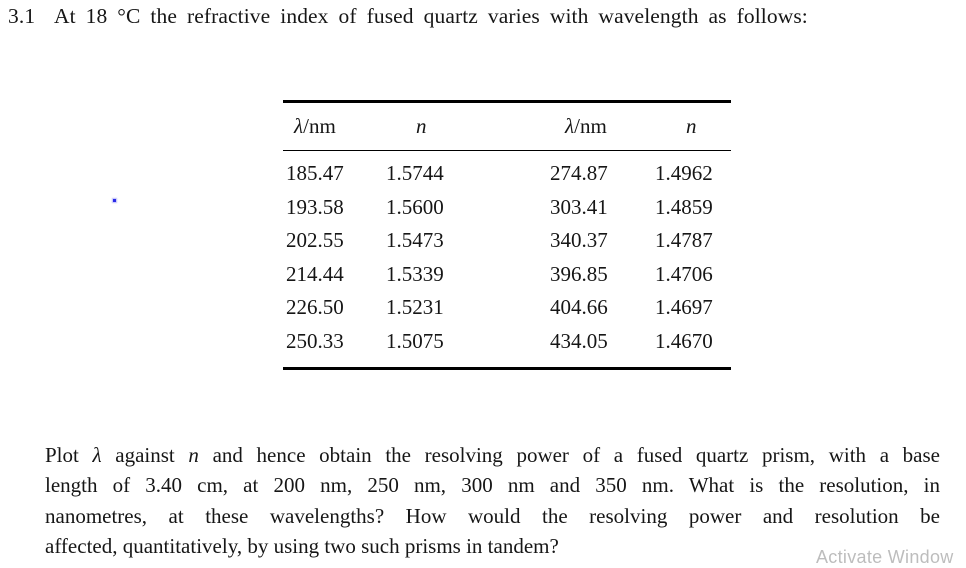  I want to click on text: Plot, so click(69, 455).